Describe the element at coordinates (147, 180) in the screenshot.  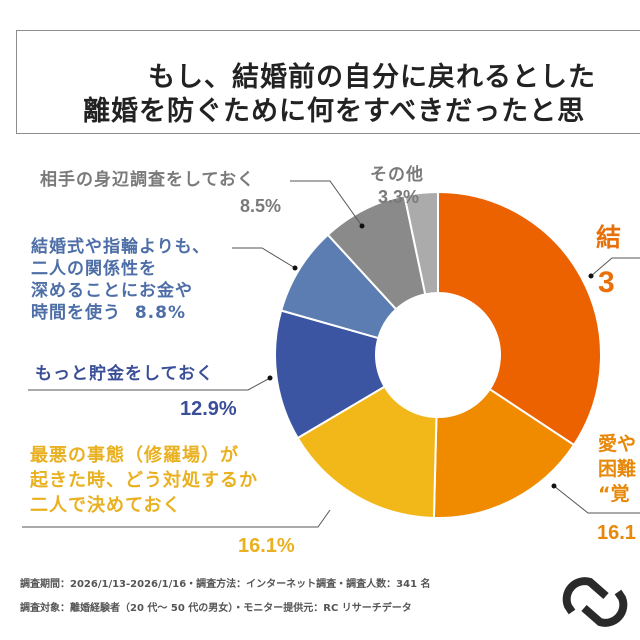
I see `label-slice-5: 相手の身辺調査をしておく` at that location.